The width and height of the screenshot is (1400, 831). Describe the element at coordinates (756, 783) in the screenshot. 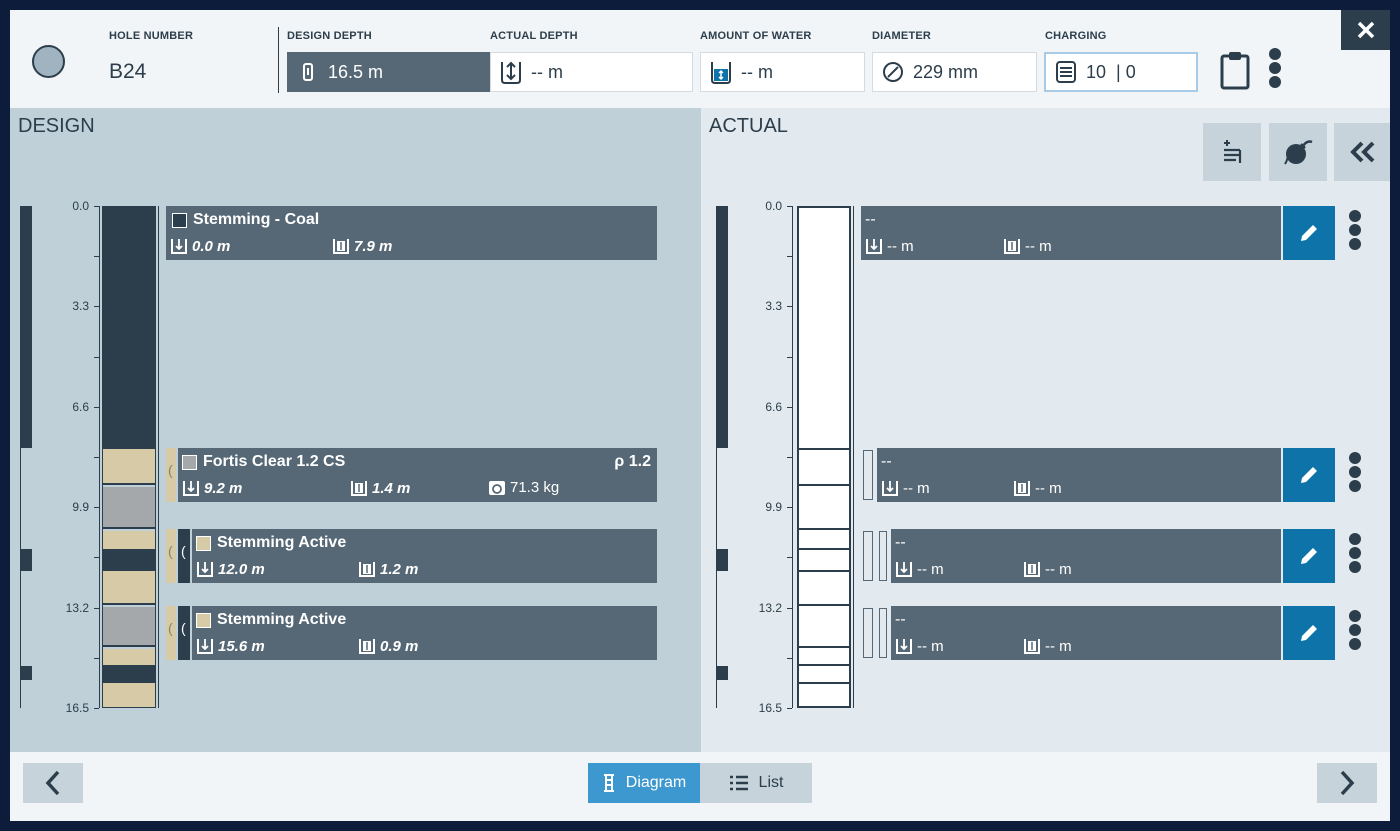

I see `tab-list: List` at that location.